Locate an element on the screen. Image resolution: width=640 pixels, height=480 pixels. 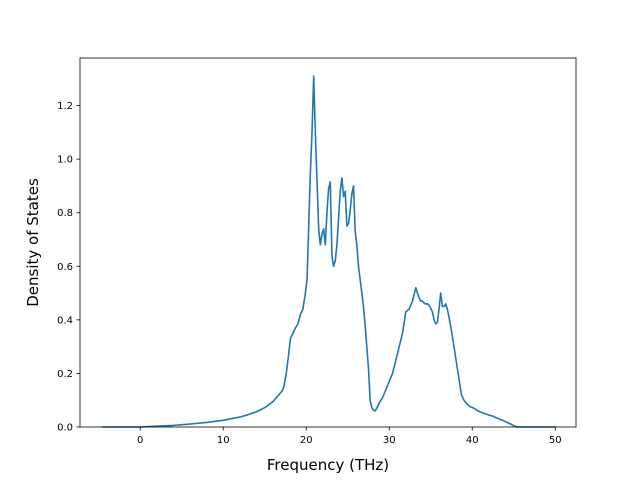
x-tick-label: 30 is located at coordinates (389, 440).